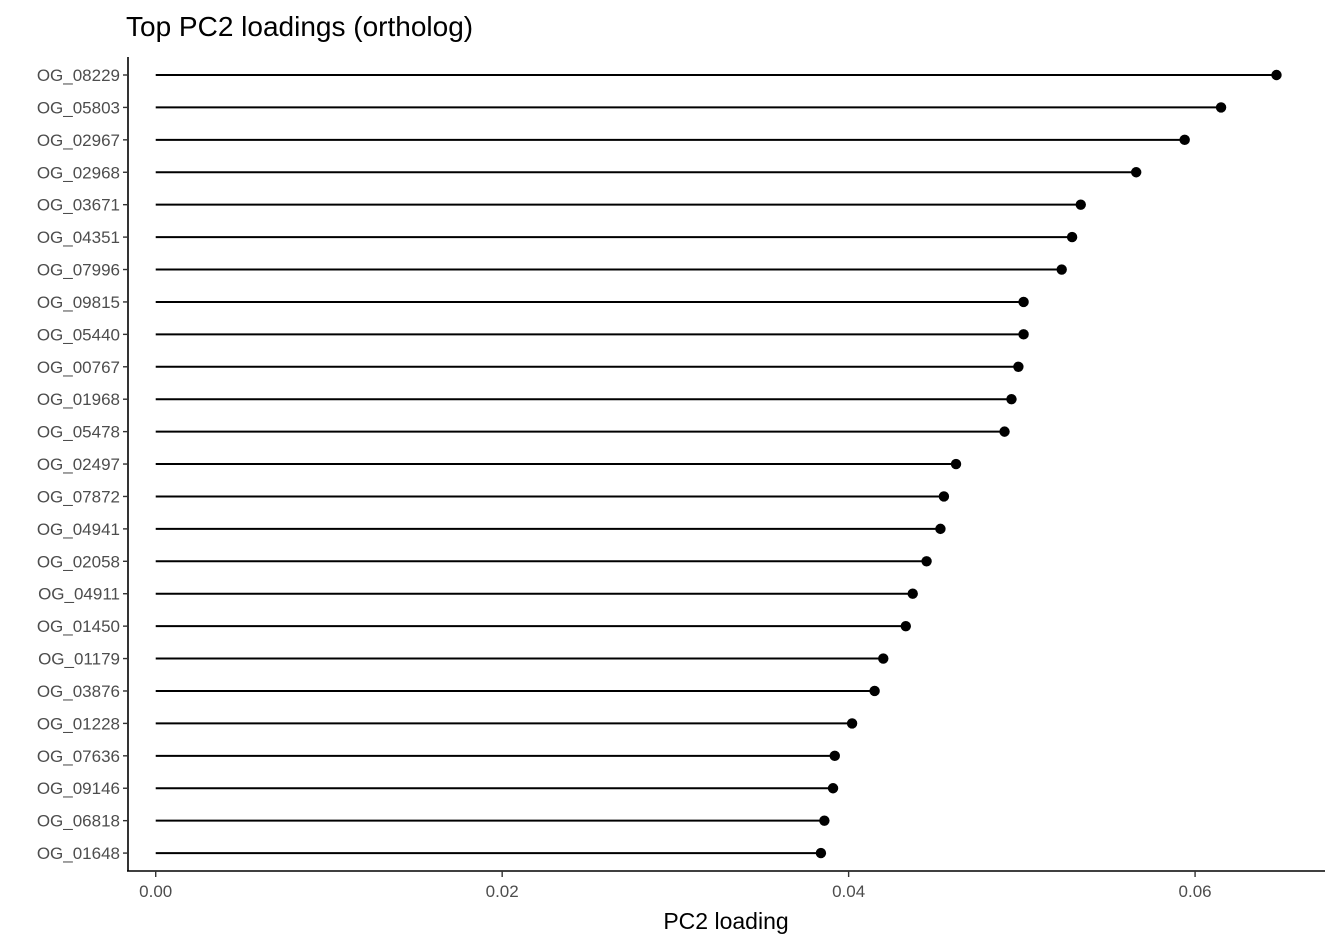  I want to click on x-tick-label: 0.04, so click(848, 891).